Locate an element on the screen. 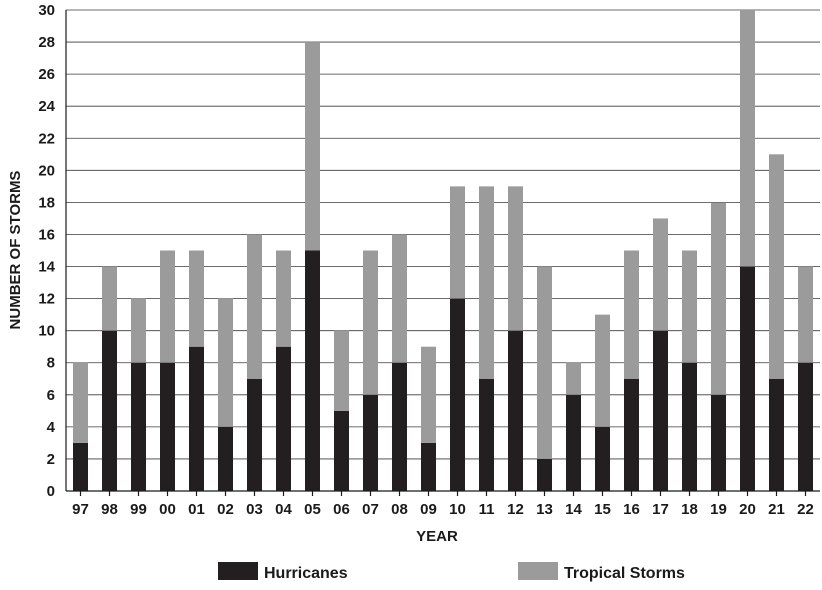 This screenshot has height=590, width=822. y-tick-label: 10 is located at coordinates (46, 331).